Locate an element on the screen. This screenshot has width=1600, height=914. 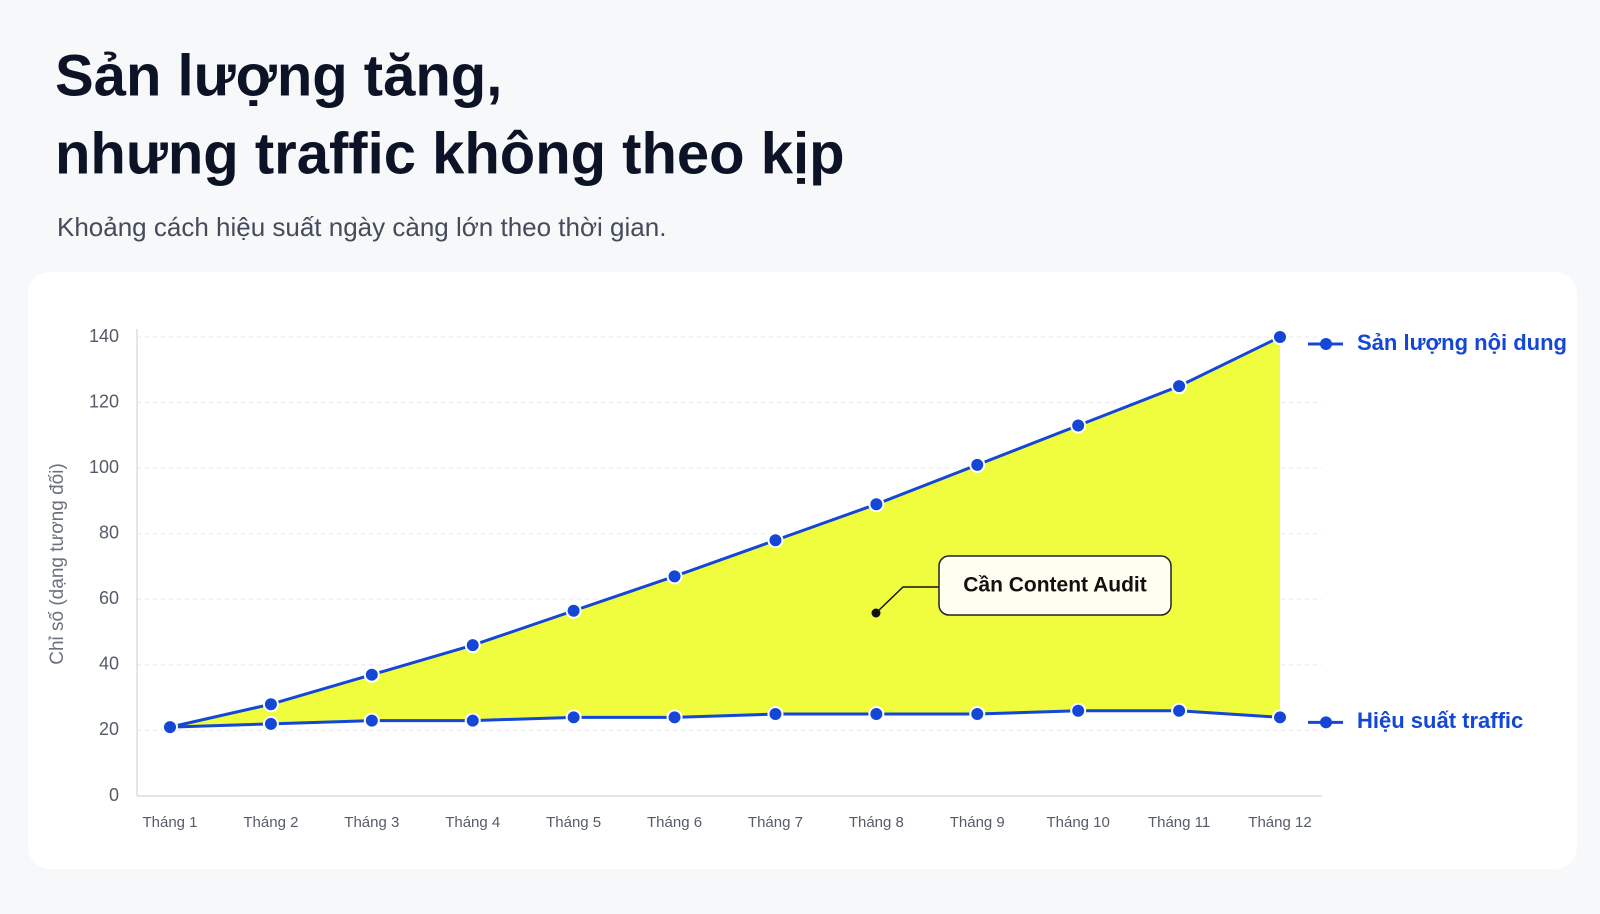
annotation-box is located at coordinates (1055, 585).